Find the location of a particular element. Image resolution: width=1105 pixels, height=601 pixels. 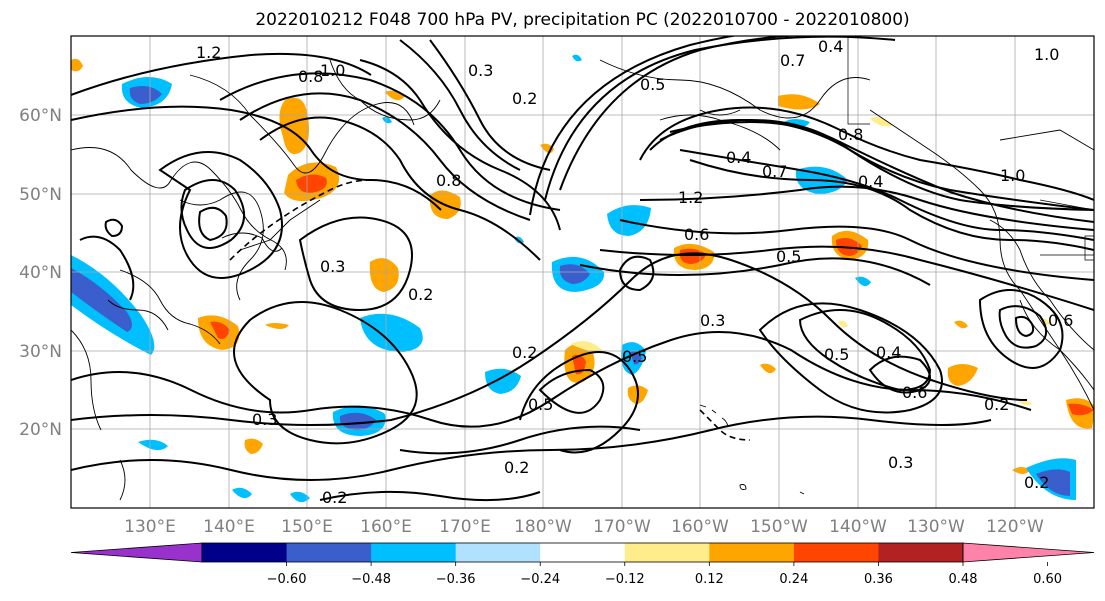

lat-label: 60°N is located at coordinates (40, 116).